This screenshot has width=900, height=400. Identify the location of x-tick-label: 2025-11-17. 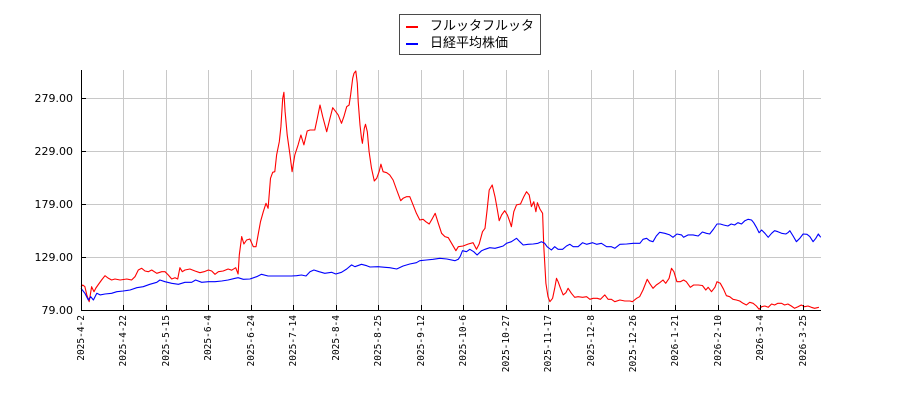
(548, 343).